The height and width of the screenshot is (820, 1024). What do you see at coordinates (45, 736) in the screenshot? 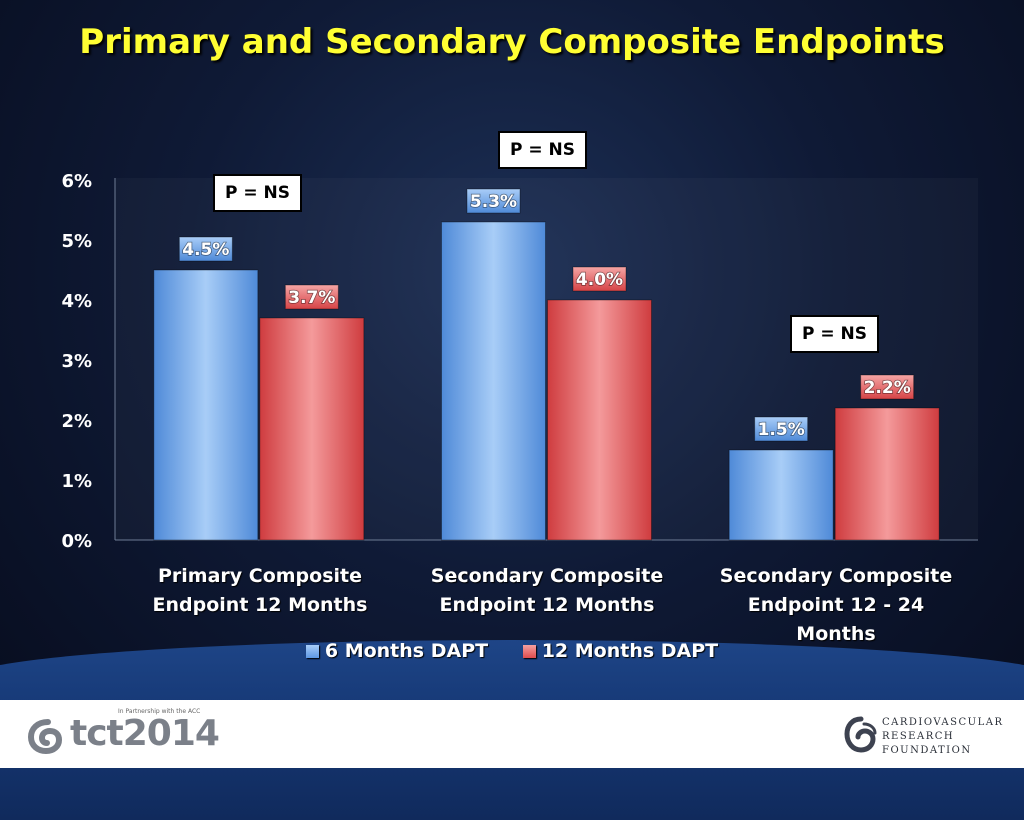
I see `tct-swirl-icon` at bounding box center [45, 736].